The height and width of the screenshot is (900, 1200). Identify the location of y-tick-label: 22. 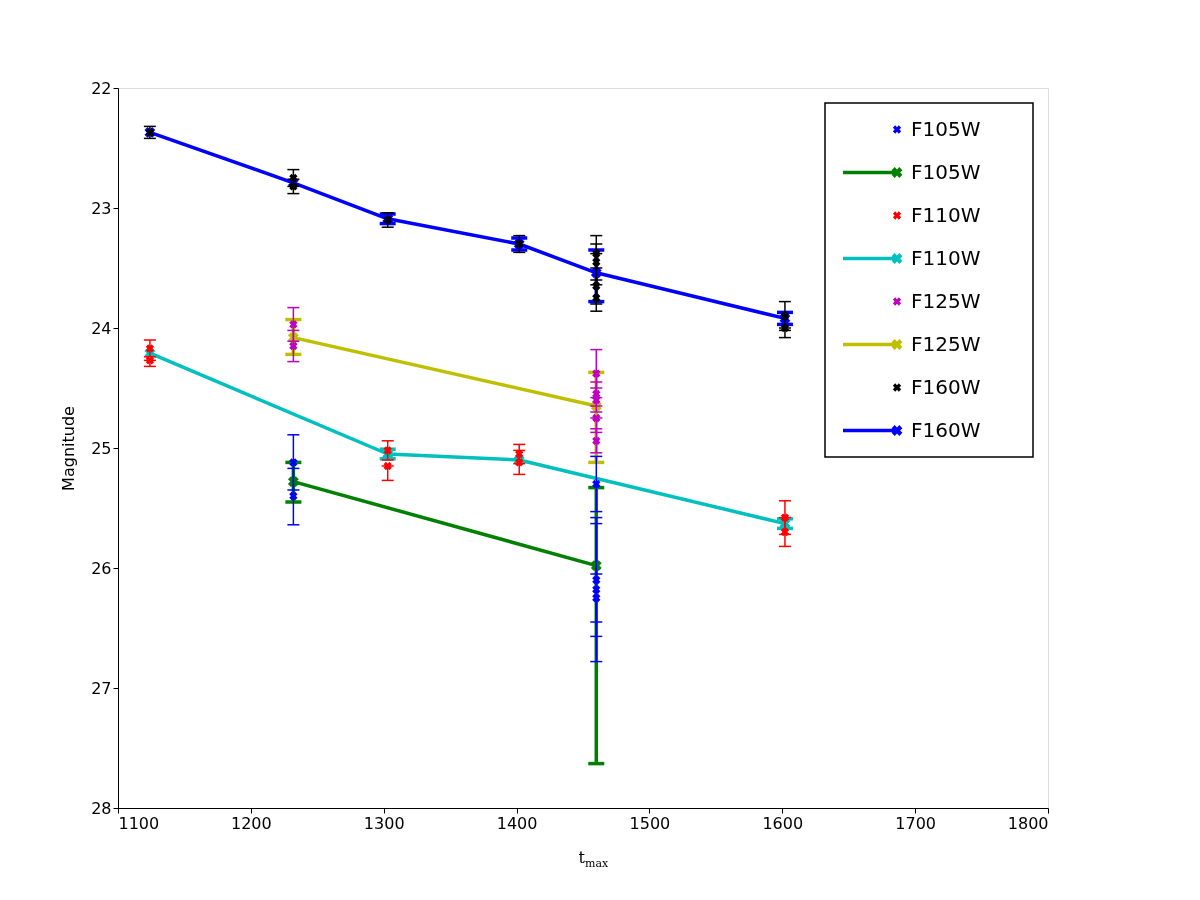
(101, 88).